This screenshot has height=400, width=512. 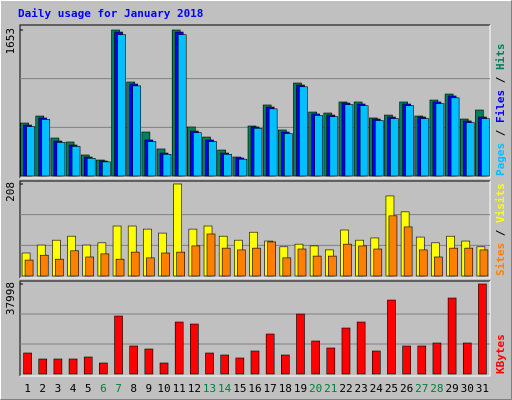 I want to click on x-tick-label: 23, so click(x=361, y=388).